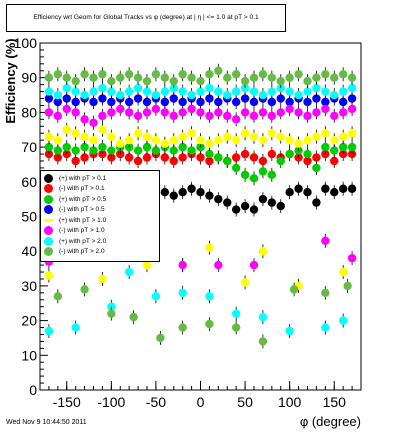  I want to click on legend-label: (+) with pT > 2.0, so click(83, 241).